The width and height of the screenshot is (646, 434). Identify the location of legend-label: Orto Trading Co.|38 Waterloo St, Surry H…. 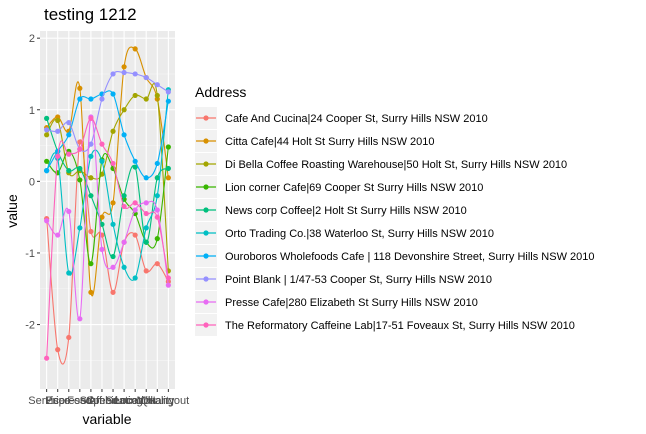
(359, 234).